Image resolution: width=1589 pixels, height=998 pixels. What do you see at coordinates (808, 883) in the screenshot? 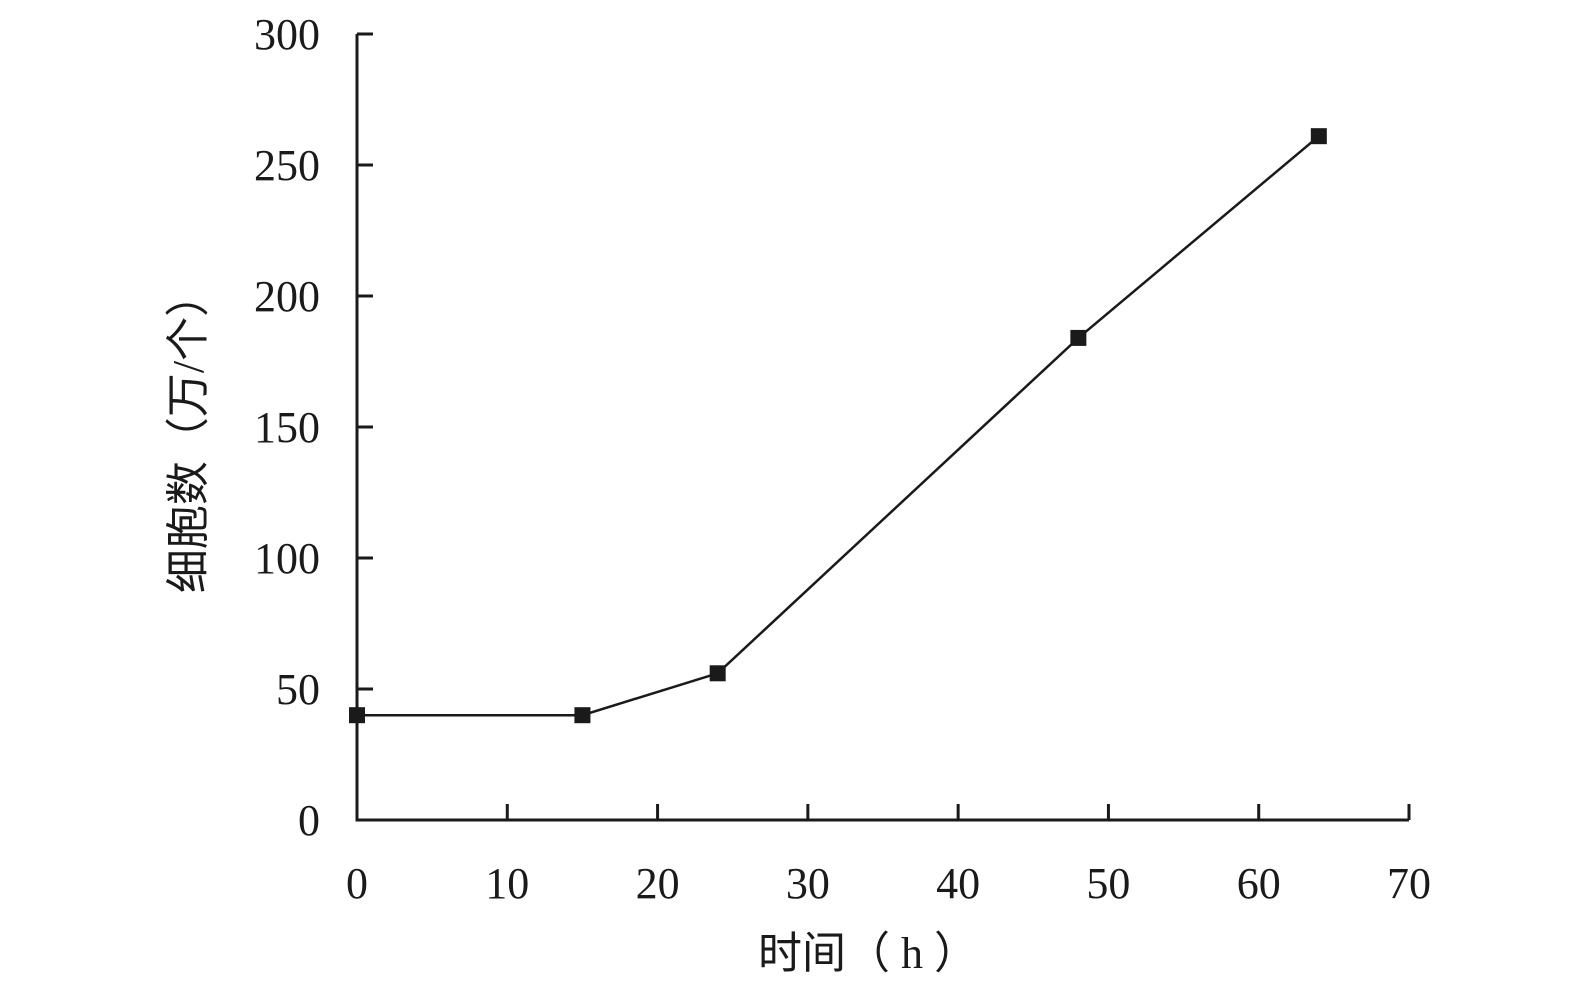
I see `x-tick-label: 30` at bounding box center [808, 883].